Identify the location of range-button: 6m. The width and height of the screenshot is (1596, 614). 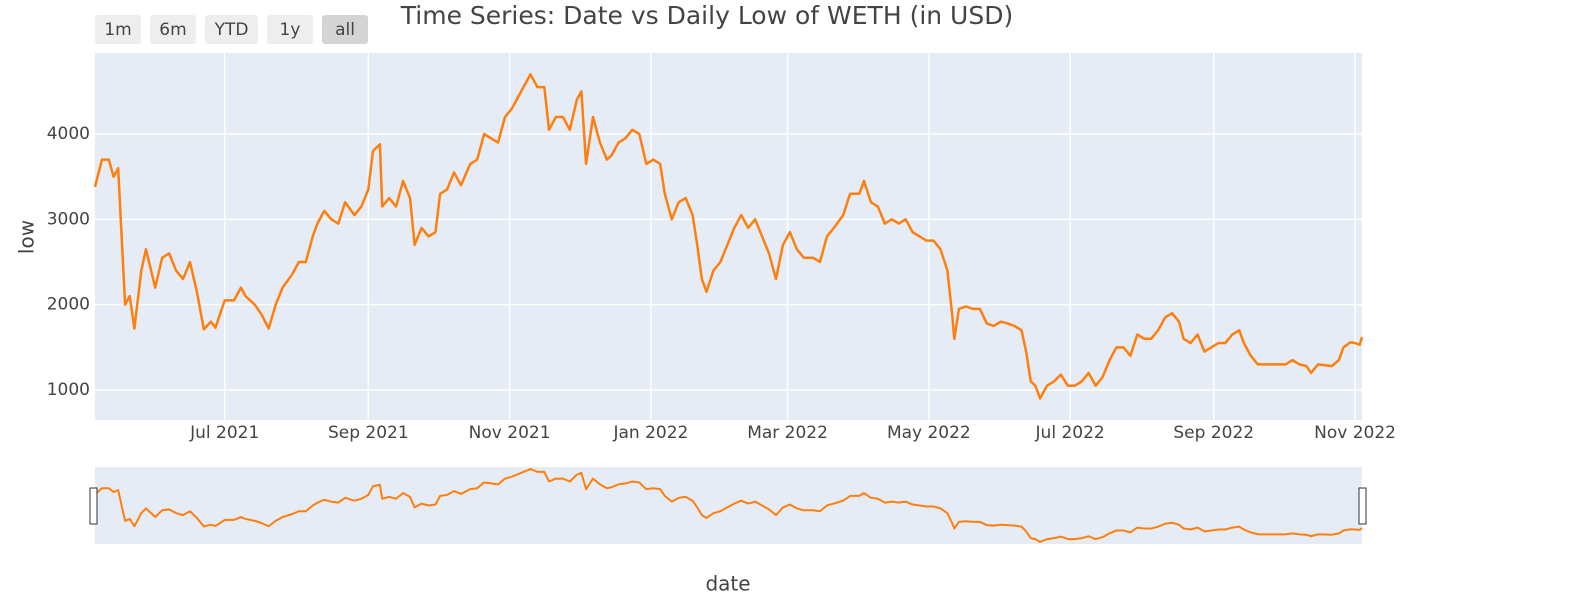
(173, 29).